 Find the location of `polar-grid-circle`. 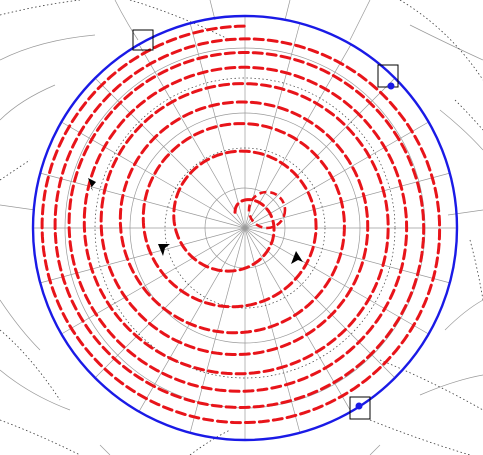

polar-grid-circle is located at coordinates (245, 228).